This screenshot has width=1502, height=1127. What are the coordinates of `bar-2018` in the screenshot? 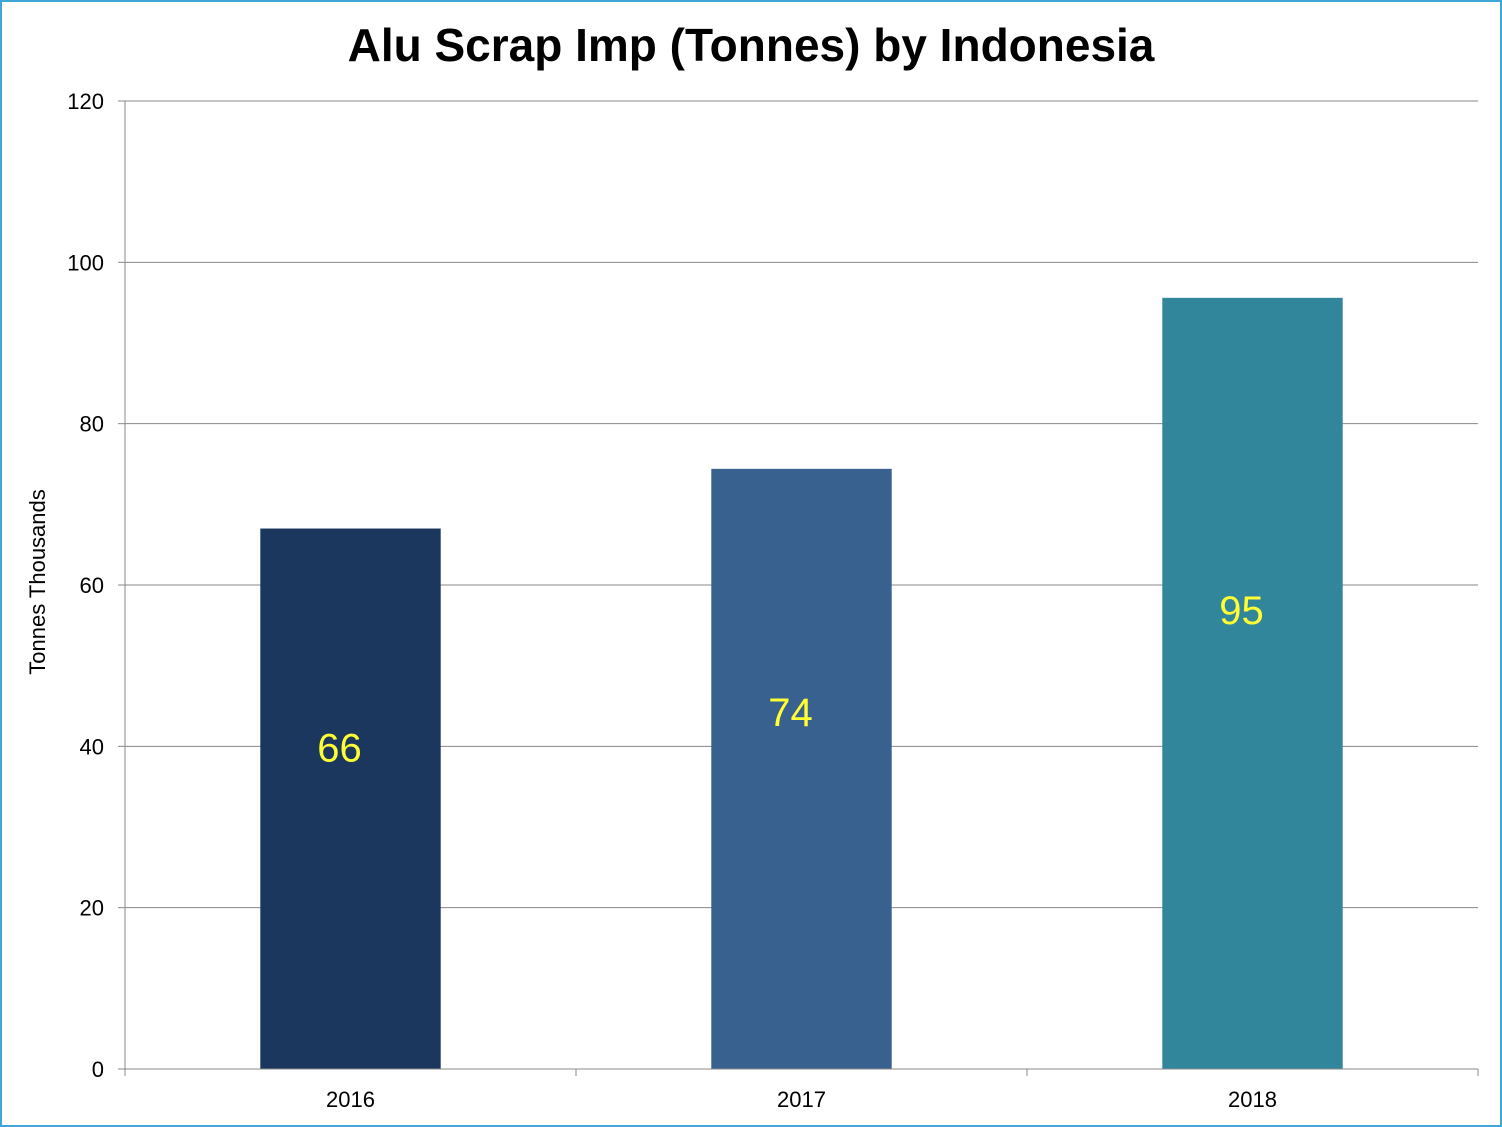 It's located at (1252, 683).